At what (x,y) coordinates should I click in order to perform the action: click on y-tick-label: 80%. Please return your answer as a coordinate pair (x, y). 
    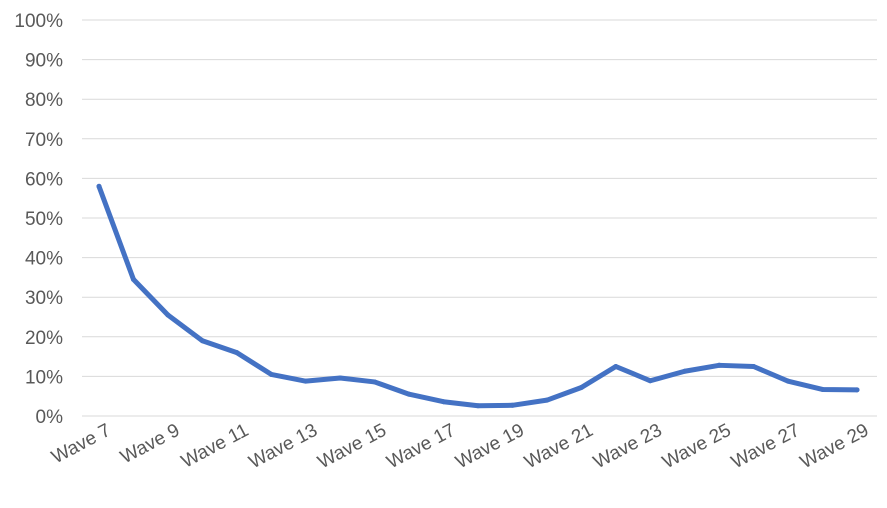
    Looking at the image, I should click on (44, 100).